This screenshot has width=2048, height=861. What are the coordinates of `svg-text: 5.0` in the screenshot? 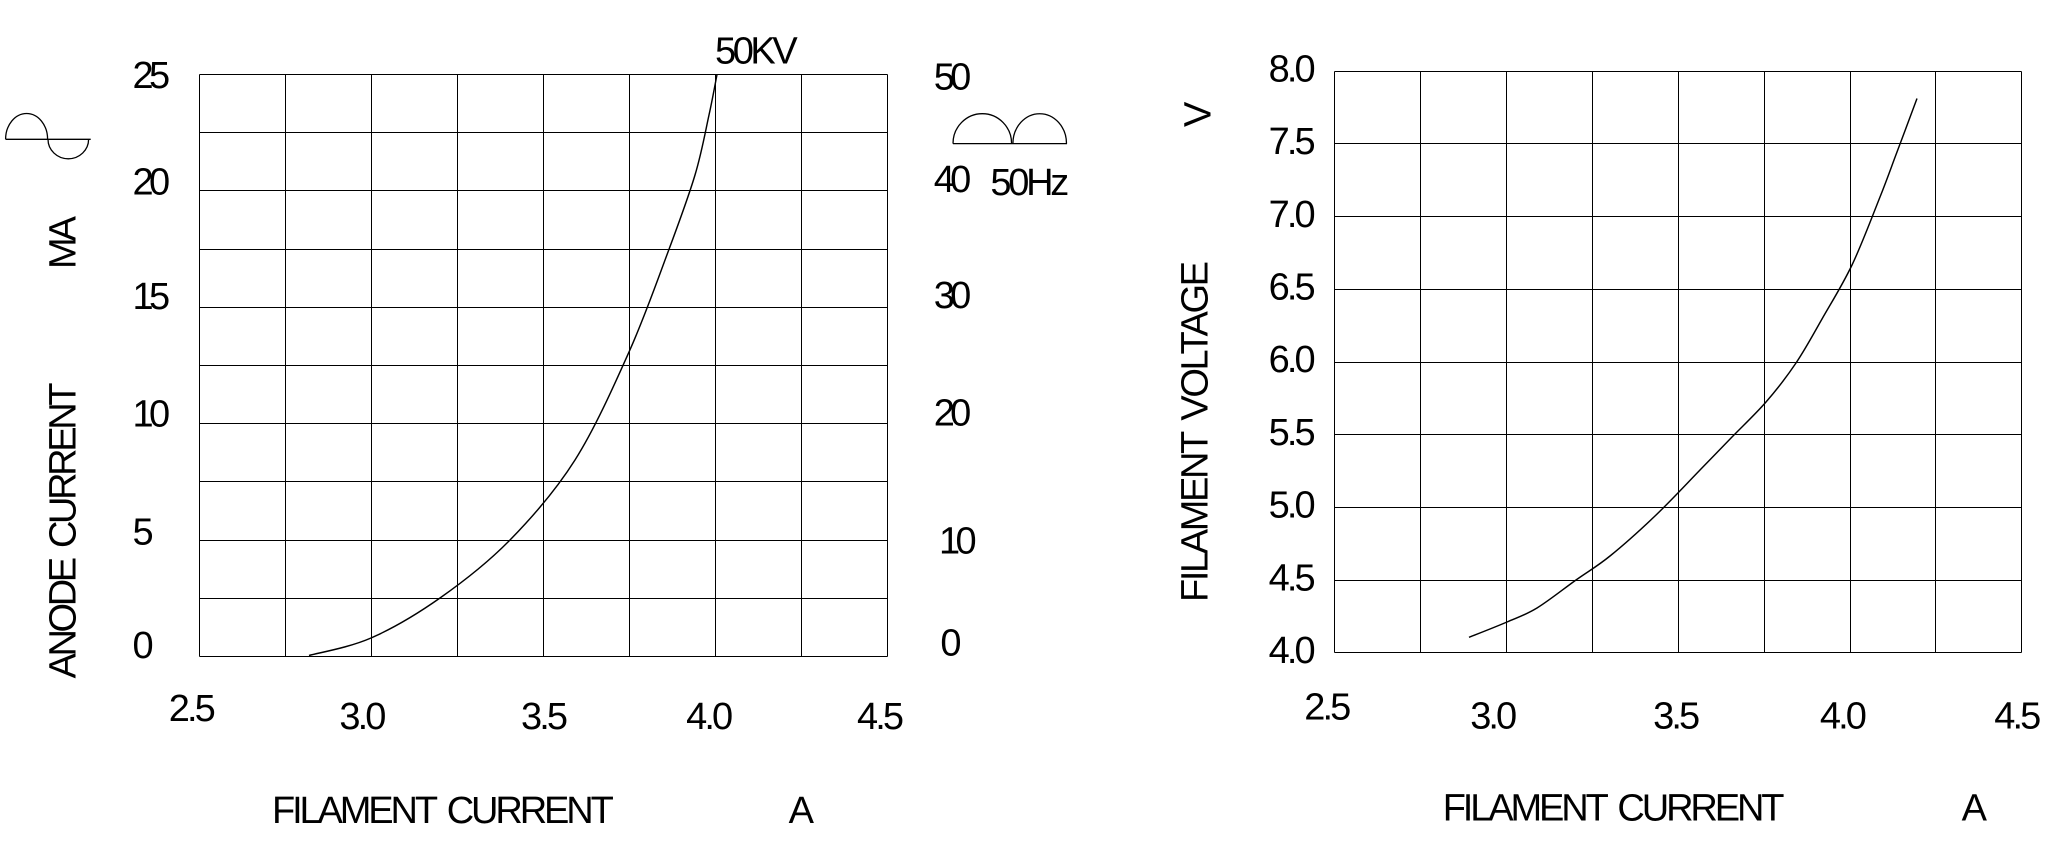 It's located at (1292, 506).